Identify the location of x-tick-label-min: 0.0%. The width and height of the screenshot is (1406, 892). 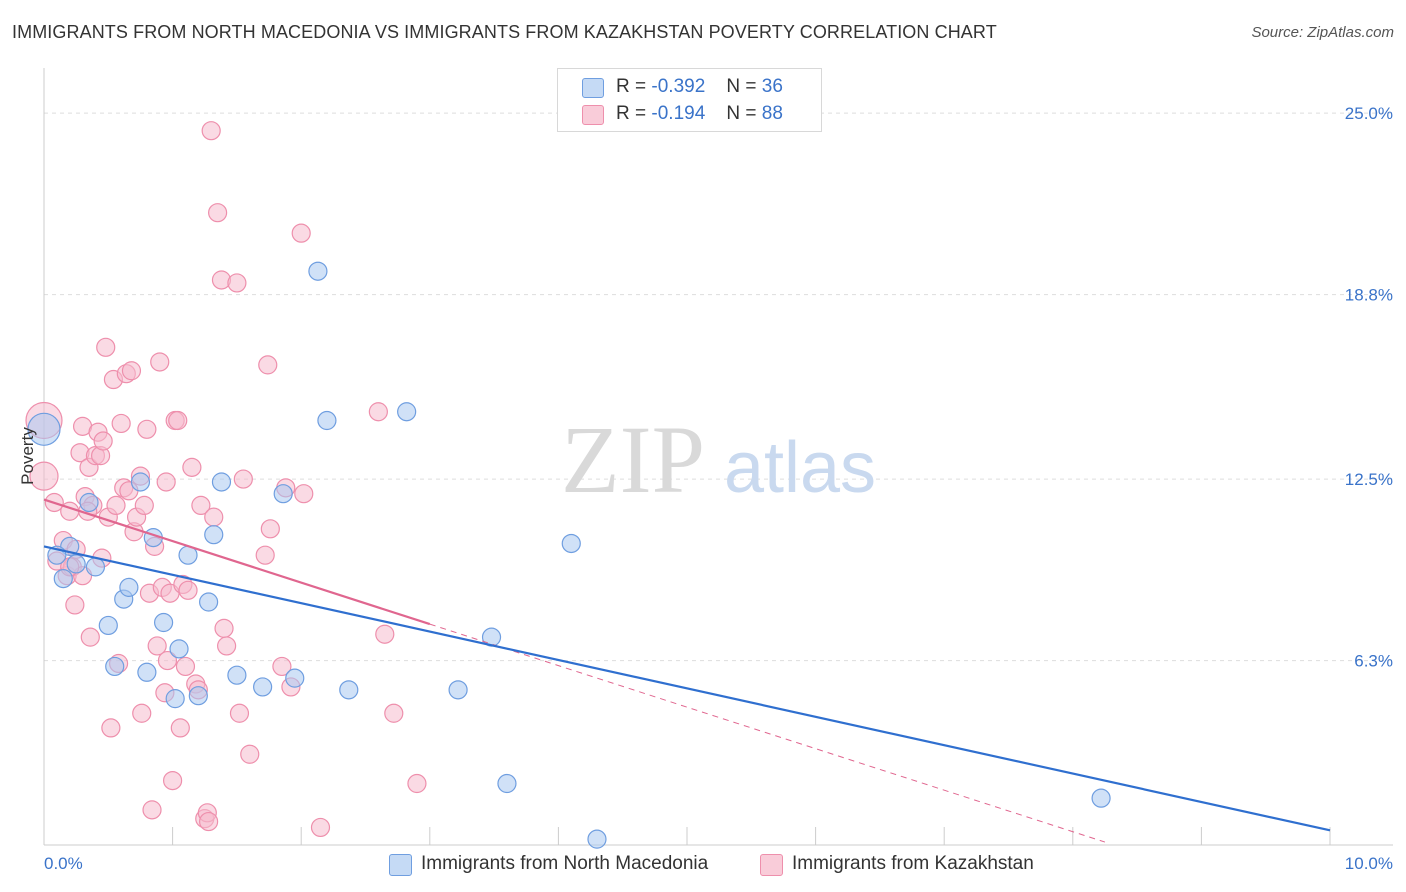
(63, 863).